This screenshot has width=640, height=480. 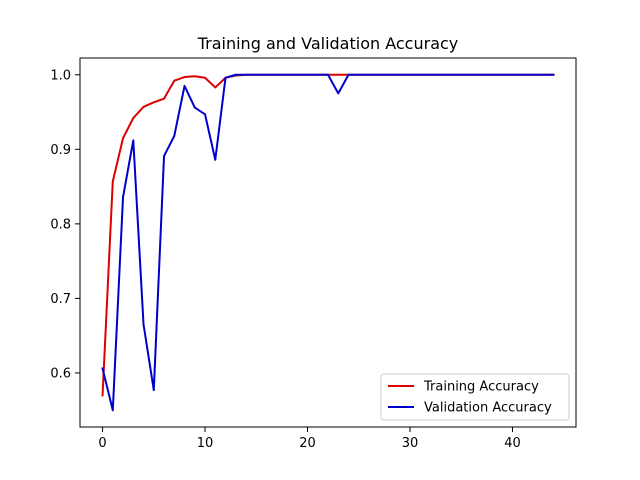 What do you see at coordinates (307, 443) in the screenshot?
I see `x-tick-label: 20` at bounding box center [307, 443].